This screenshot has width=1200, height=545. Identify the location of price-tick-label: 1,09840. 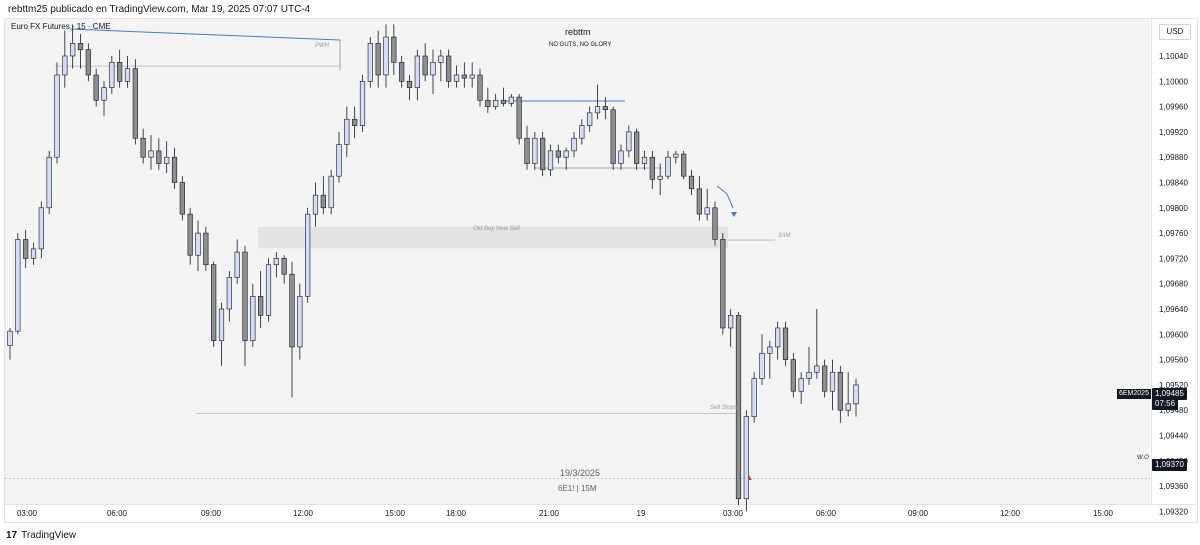
(1173, 183).